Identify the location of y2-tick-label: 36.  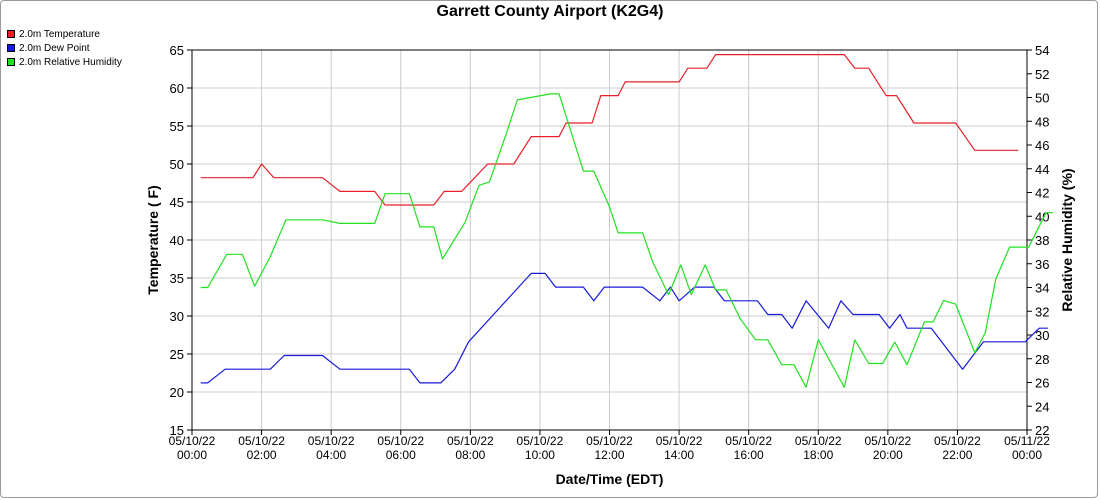
(1042, 264).